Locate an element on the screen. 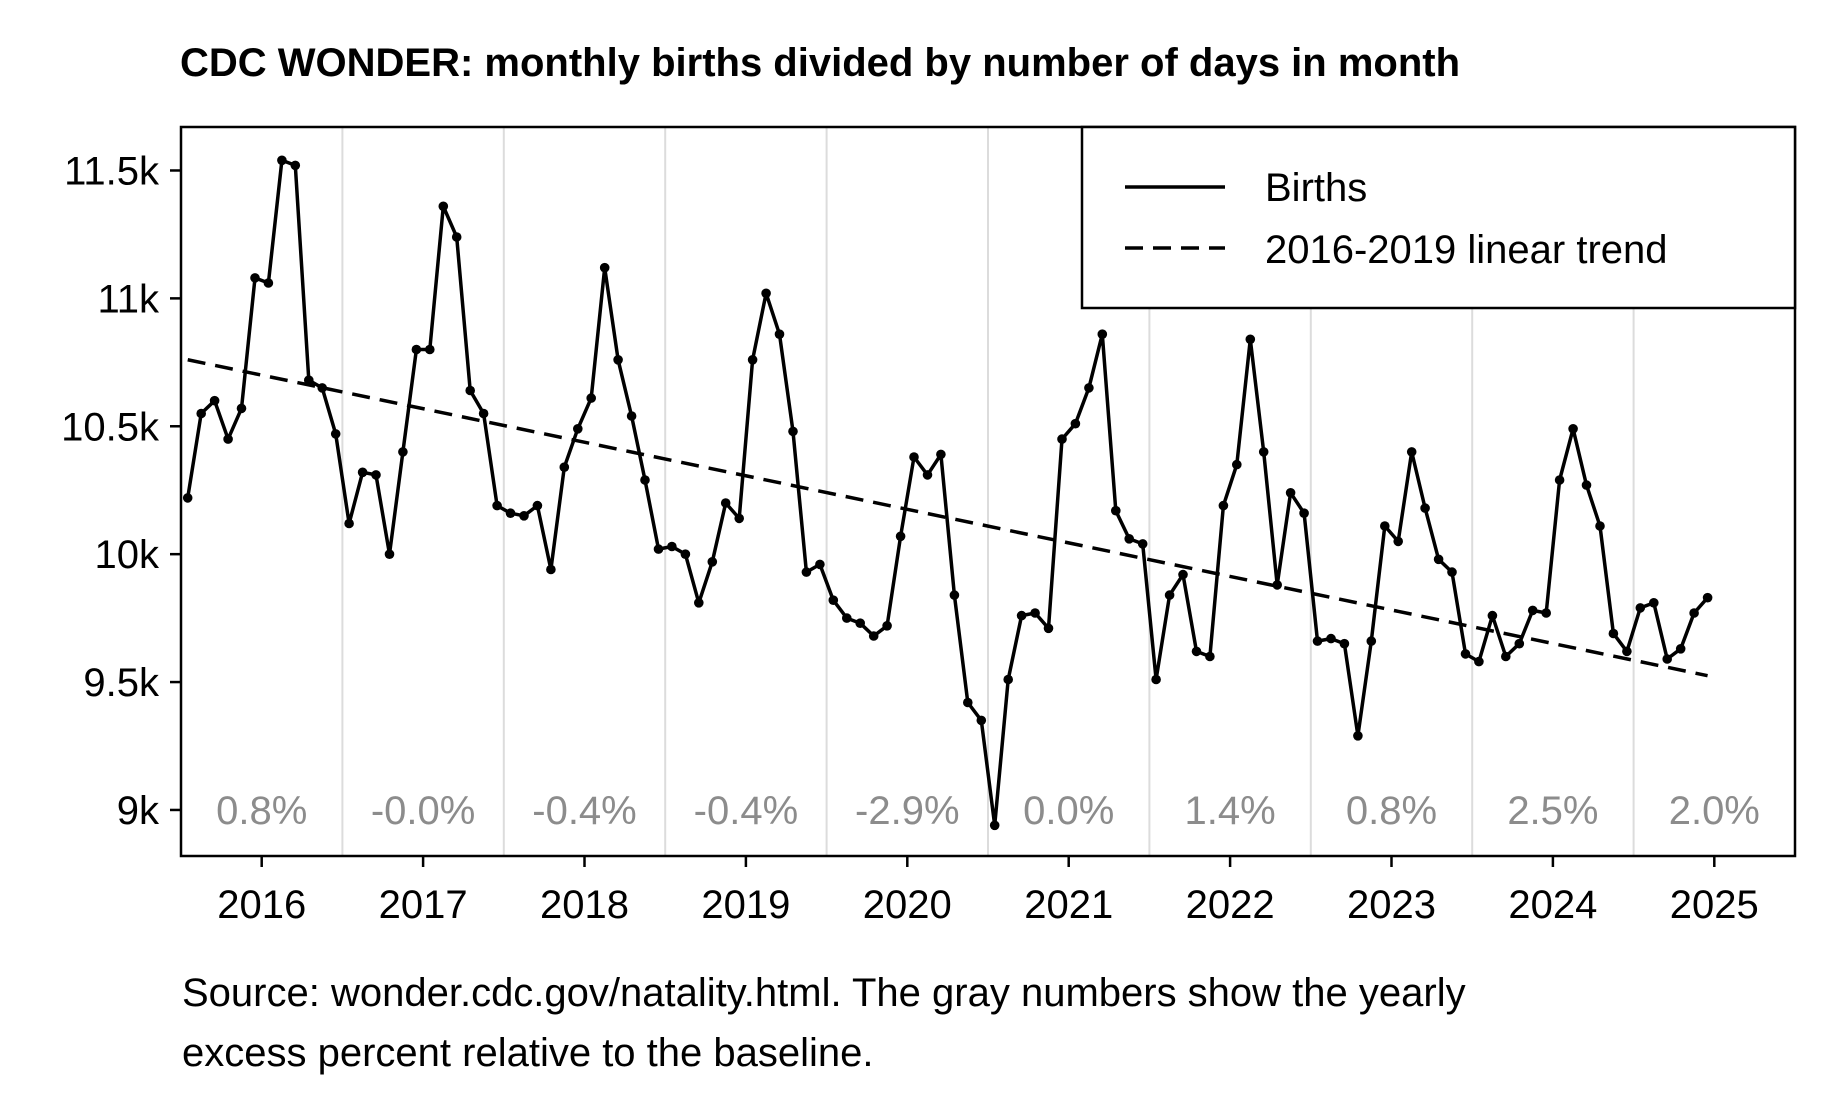  x-axis: 2016 2017 2018 2019 2020 2021 2022 2023 2024 2025 is located at coordinates (988, 891).